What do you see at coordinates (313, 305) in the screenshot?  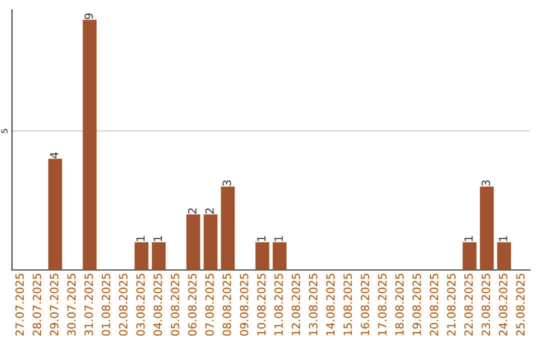 I see `x-tick-label: 13.08.2025` at bounding box center [313, 305].